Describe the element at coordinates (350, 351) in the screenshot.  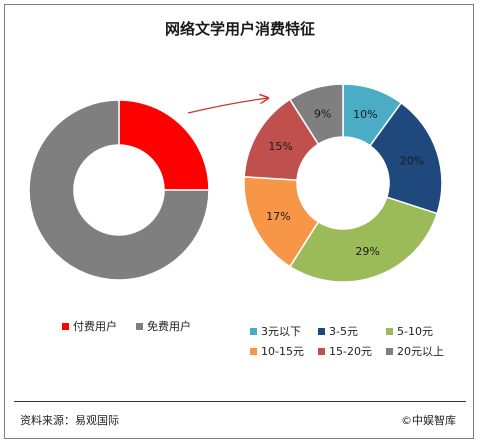
I see `legend-label: 15-20元` at that location.